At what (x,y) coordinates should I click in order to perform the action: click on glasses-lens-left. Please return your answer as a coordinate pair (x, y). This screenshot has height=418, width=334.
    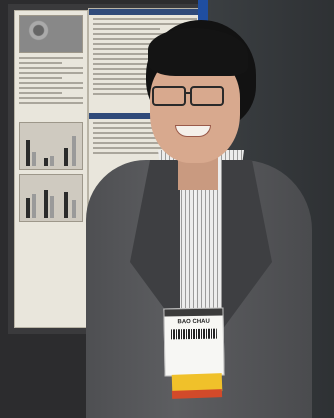
    Looking at the image, I should click on (169, 96).